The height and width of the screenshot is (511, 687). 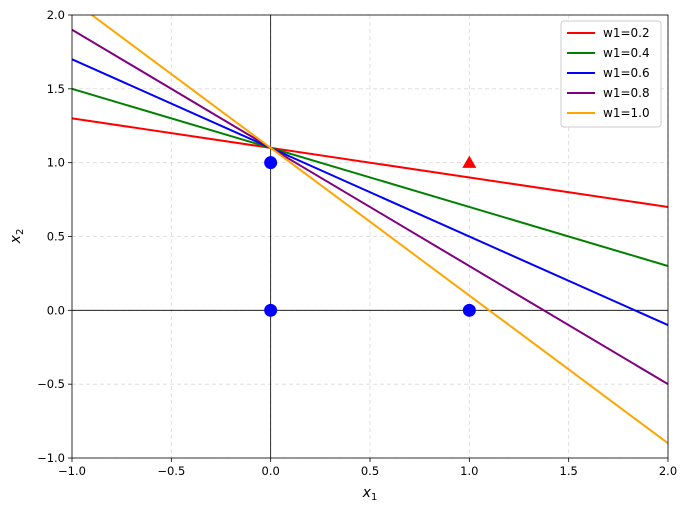 I want to click on x-axis-label-sub: 1, so click(x=374, y=497).